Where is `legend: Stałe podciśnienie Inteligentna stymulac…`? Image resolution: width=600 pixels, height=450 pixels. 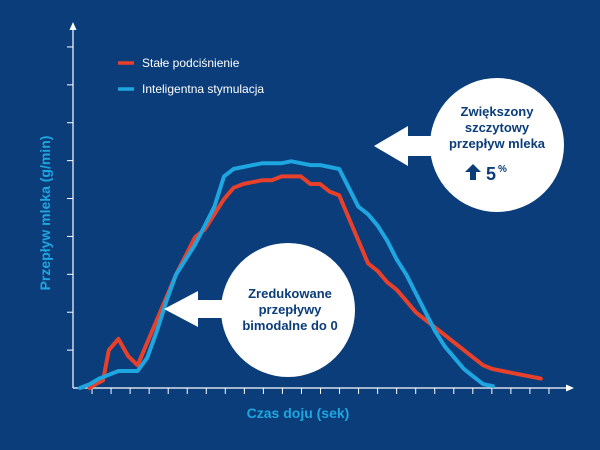 legend: Stałe podciśnienie Inteligentna stymulac… is located at coordinates (191, 76).